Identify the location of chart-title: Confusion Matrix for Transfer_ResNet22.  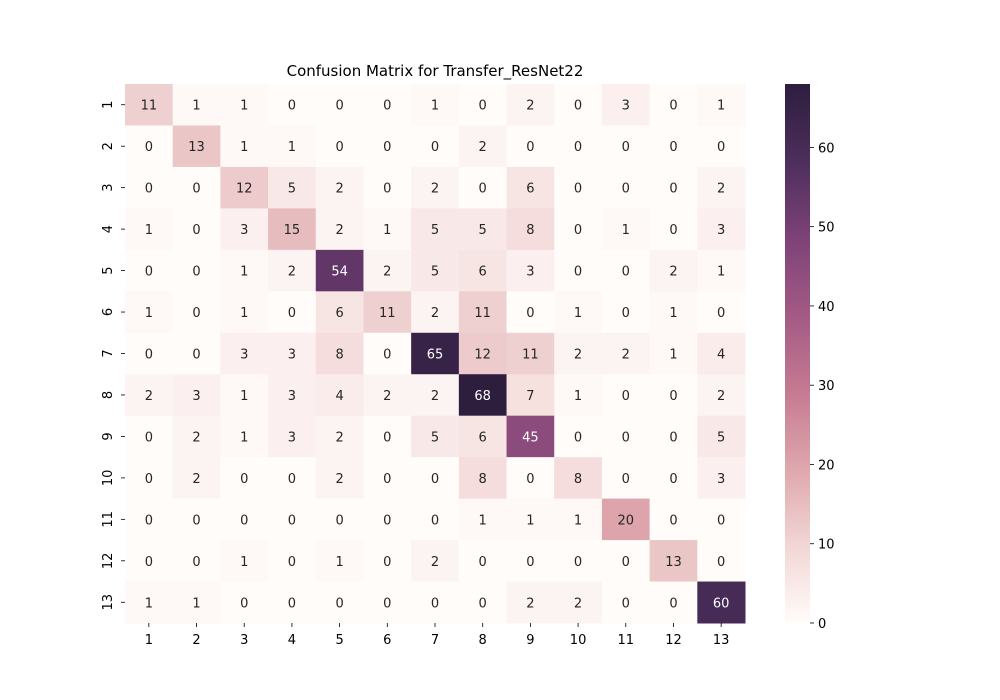
(435, 71).